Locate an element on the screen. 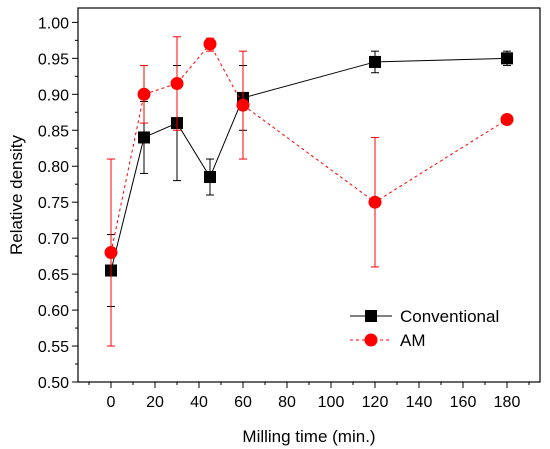 This screenshot has width=550, height=449. y-tick-label: 0.75 is located at coordinates (53, 203).